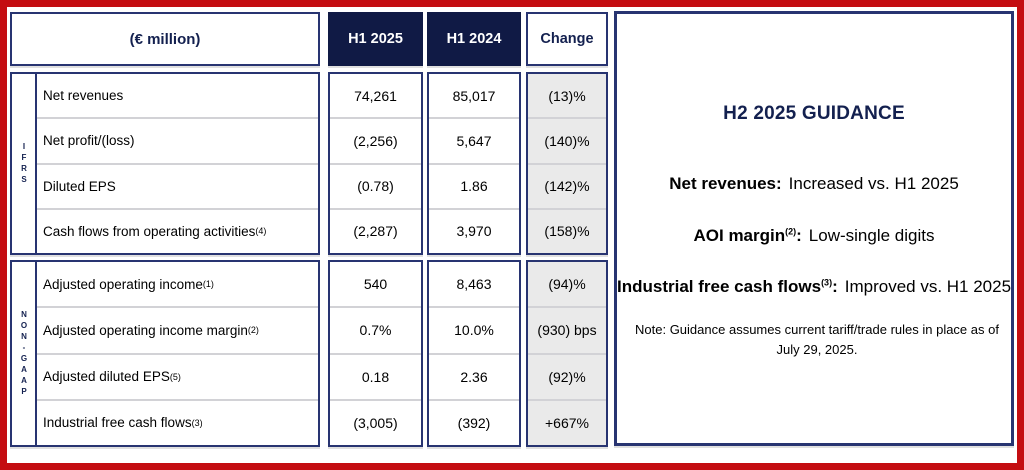 Image resolution: width=1024 pixels, height=470 pixels. I want to click on table-row-label: Adjusted operating income margin (2), so click(177, 329).